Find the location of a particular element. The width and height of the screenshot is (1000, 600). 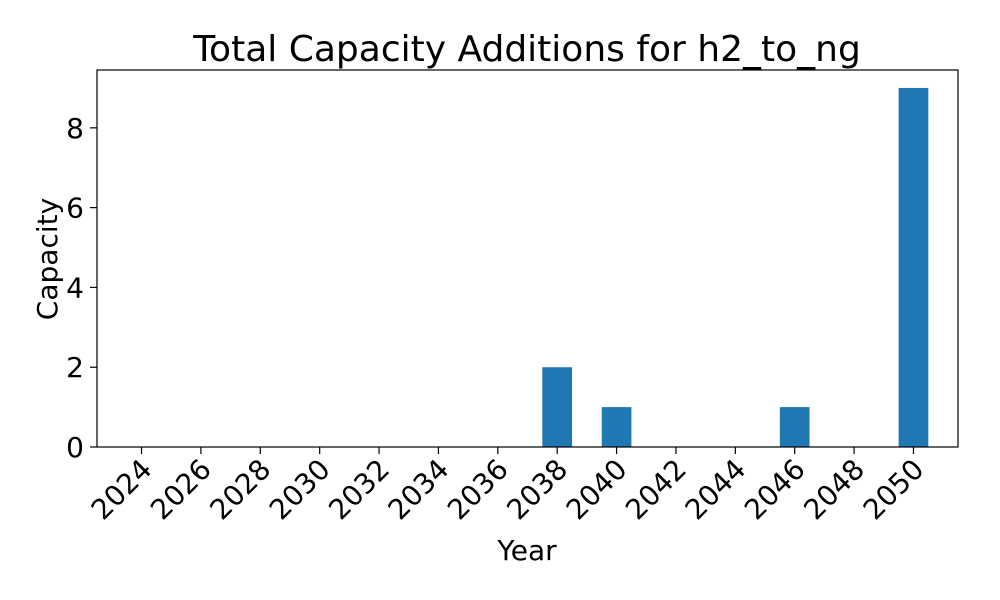

x-axis-label: Year is located at coordinates (526, 550).